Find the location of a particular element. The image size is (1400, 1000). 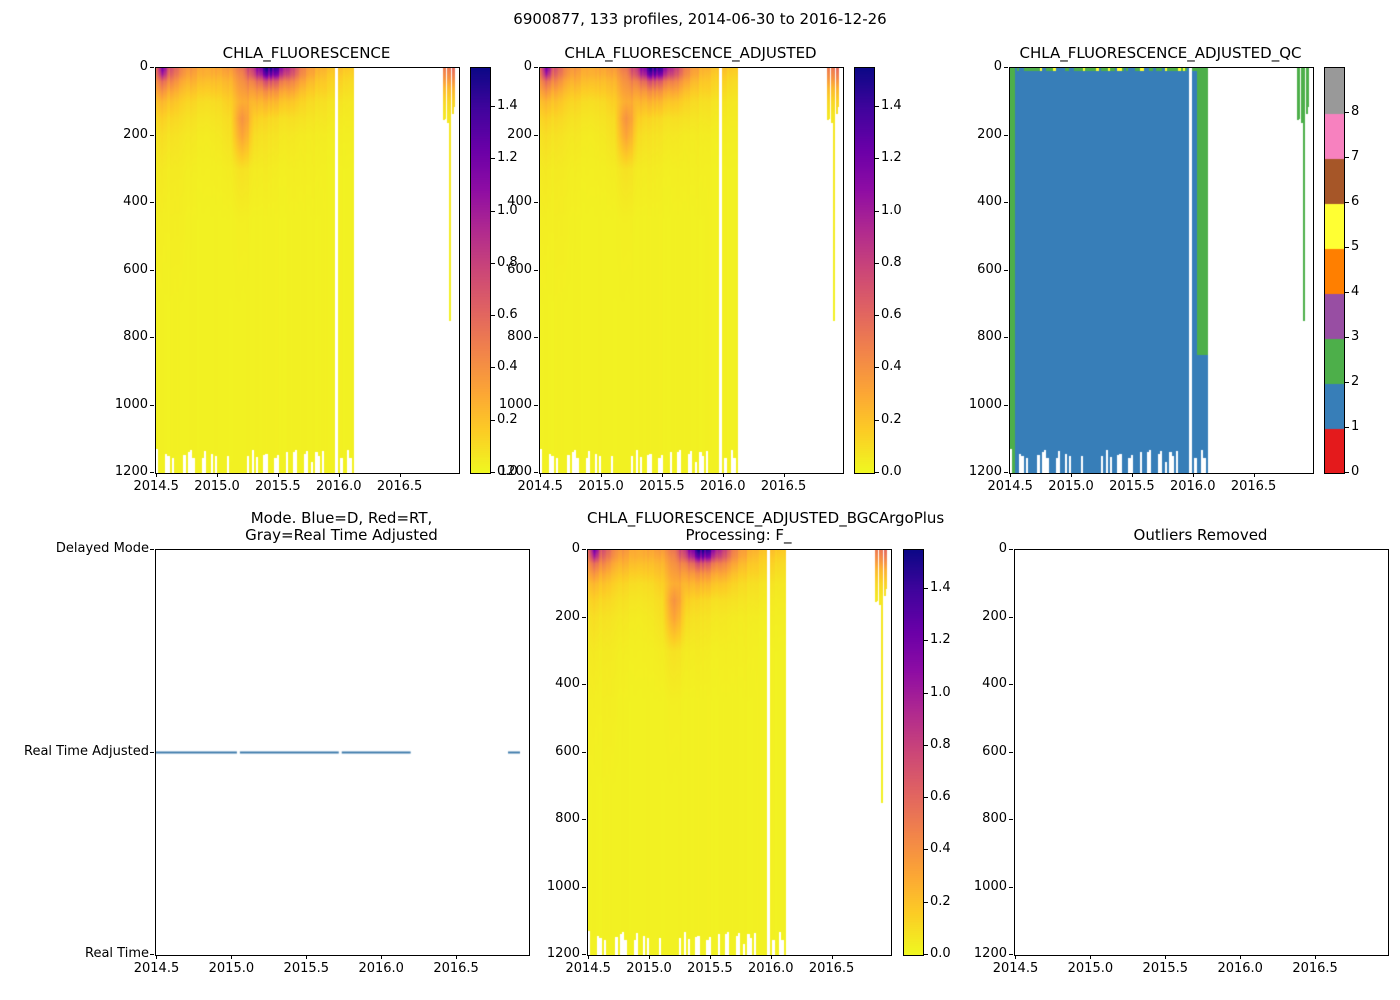

colorbar-tick-label: 7 is located at coordinates (1355, 156).